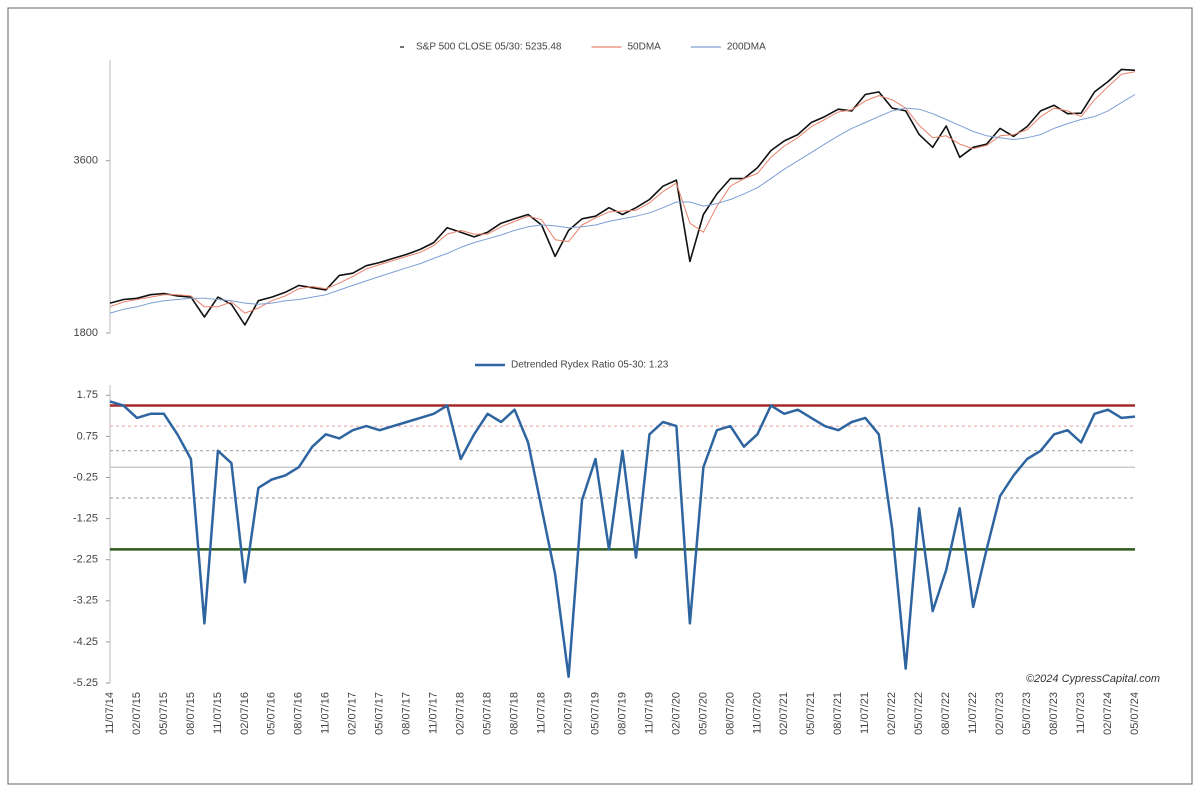 The width and height of the screenshot is (1200, 792). I want to click on x-tick-label: 08/07/15, so click(191, 713).